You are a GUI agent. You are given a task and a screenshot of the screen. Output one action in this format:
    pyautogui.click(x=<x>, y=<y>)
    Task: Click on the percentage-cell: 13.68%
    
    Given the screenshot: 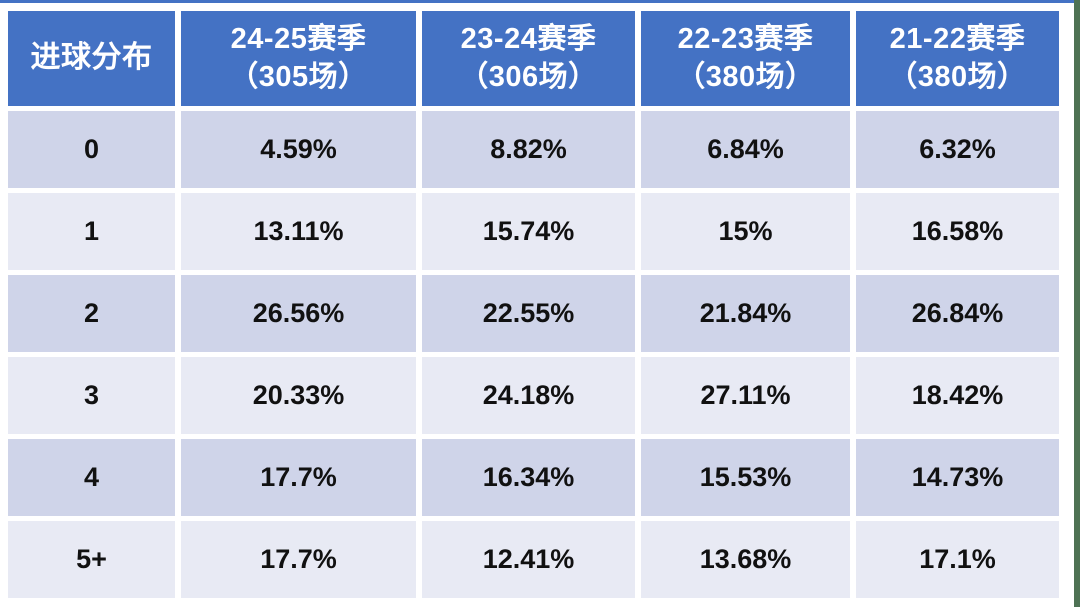 What is the action you would take?
    pyautogui.click(x=745, y=559)
    